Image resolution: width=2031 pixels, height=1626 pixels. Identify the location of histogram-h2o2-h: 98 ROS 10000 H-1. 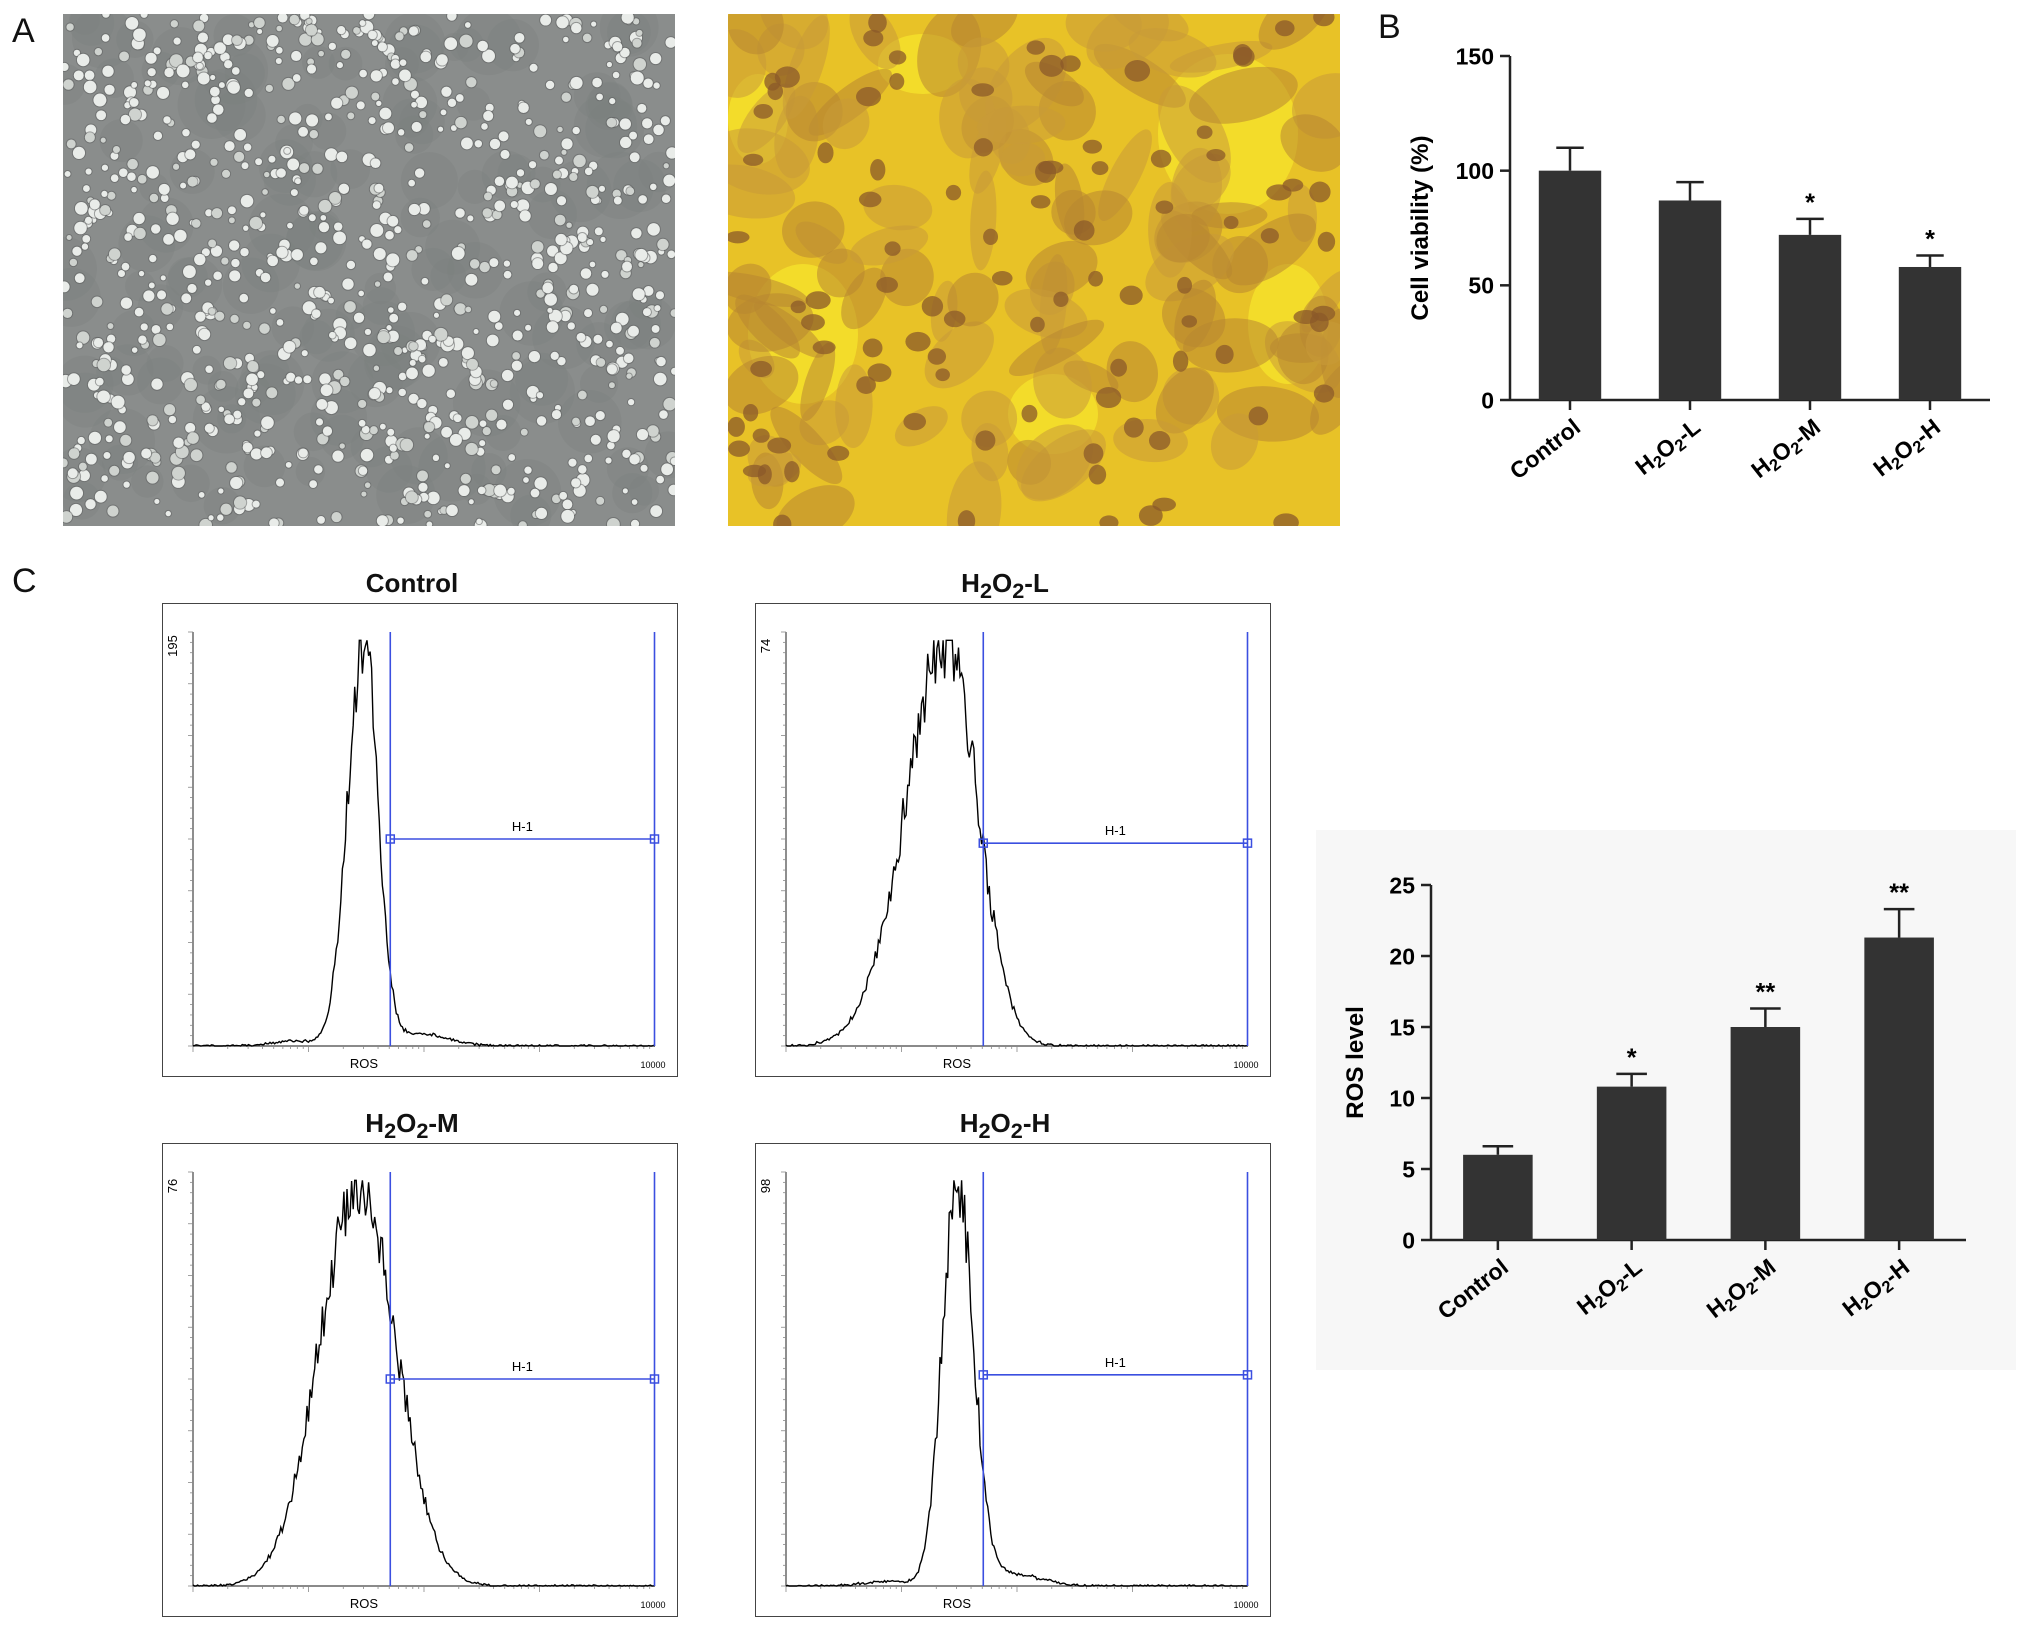
(1013, 1380).